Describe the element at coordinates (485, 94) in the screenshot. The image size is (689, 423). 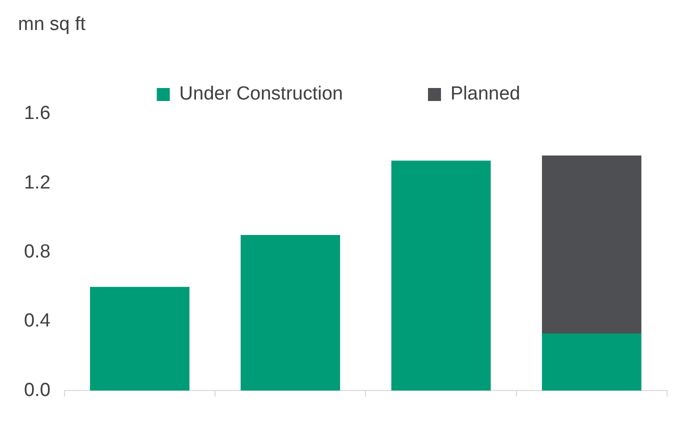
I see `legend-label: Planned` at that location.